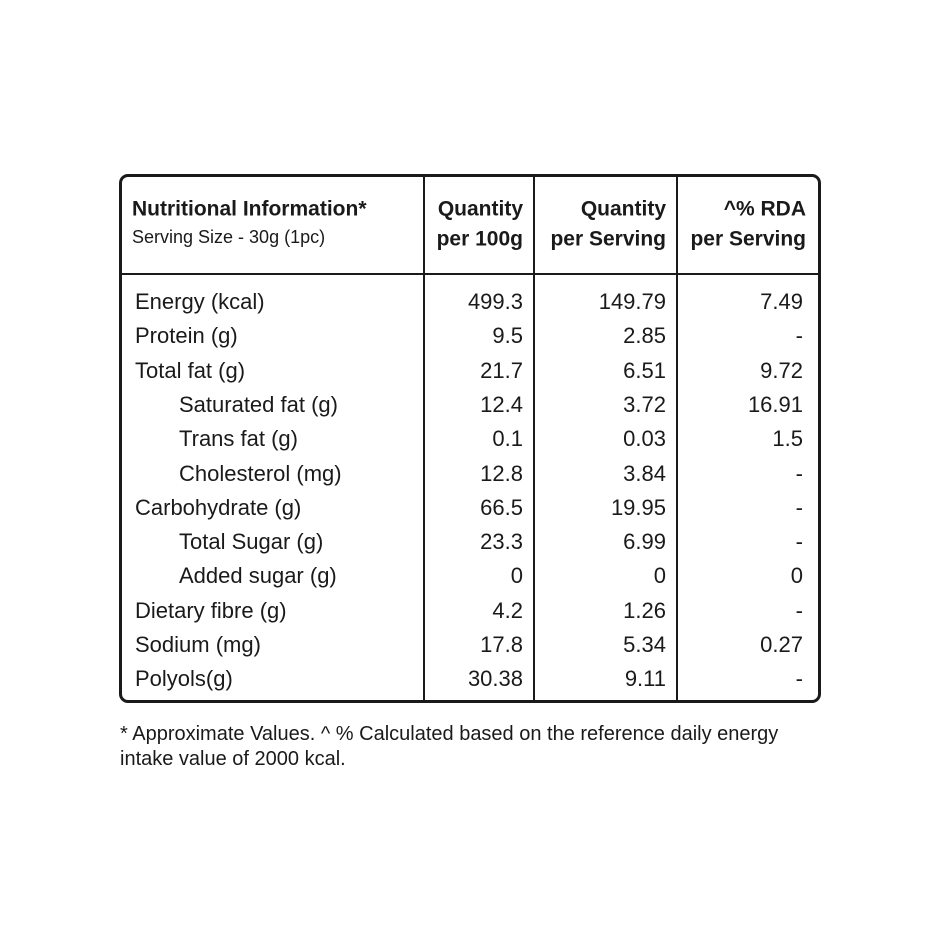 The image size is (940, 940). I want to click on nutrient-name: Dietary fibre (g), so click(211, 610).